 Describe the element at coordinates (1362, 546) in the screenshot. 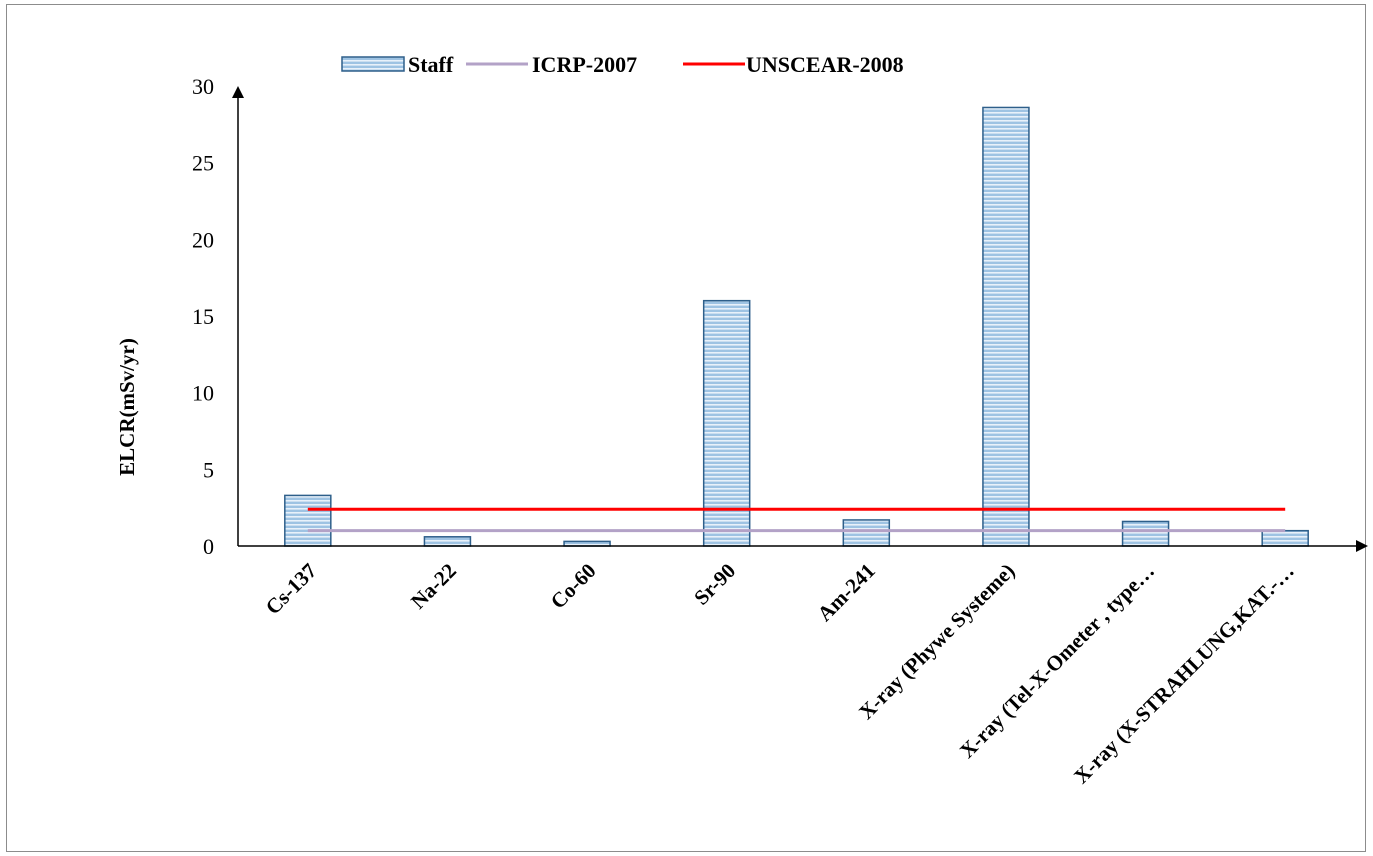

I see `x-axis-arrow` at that location.